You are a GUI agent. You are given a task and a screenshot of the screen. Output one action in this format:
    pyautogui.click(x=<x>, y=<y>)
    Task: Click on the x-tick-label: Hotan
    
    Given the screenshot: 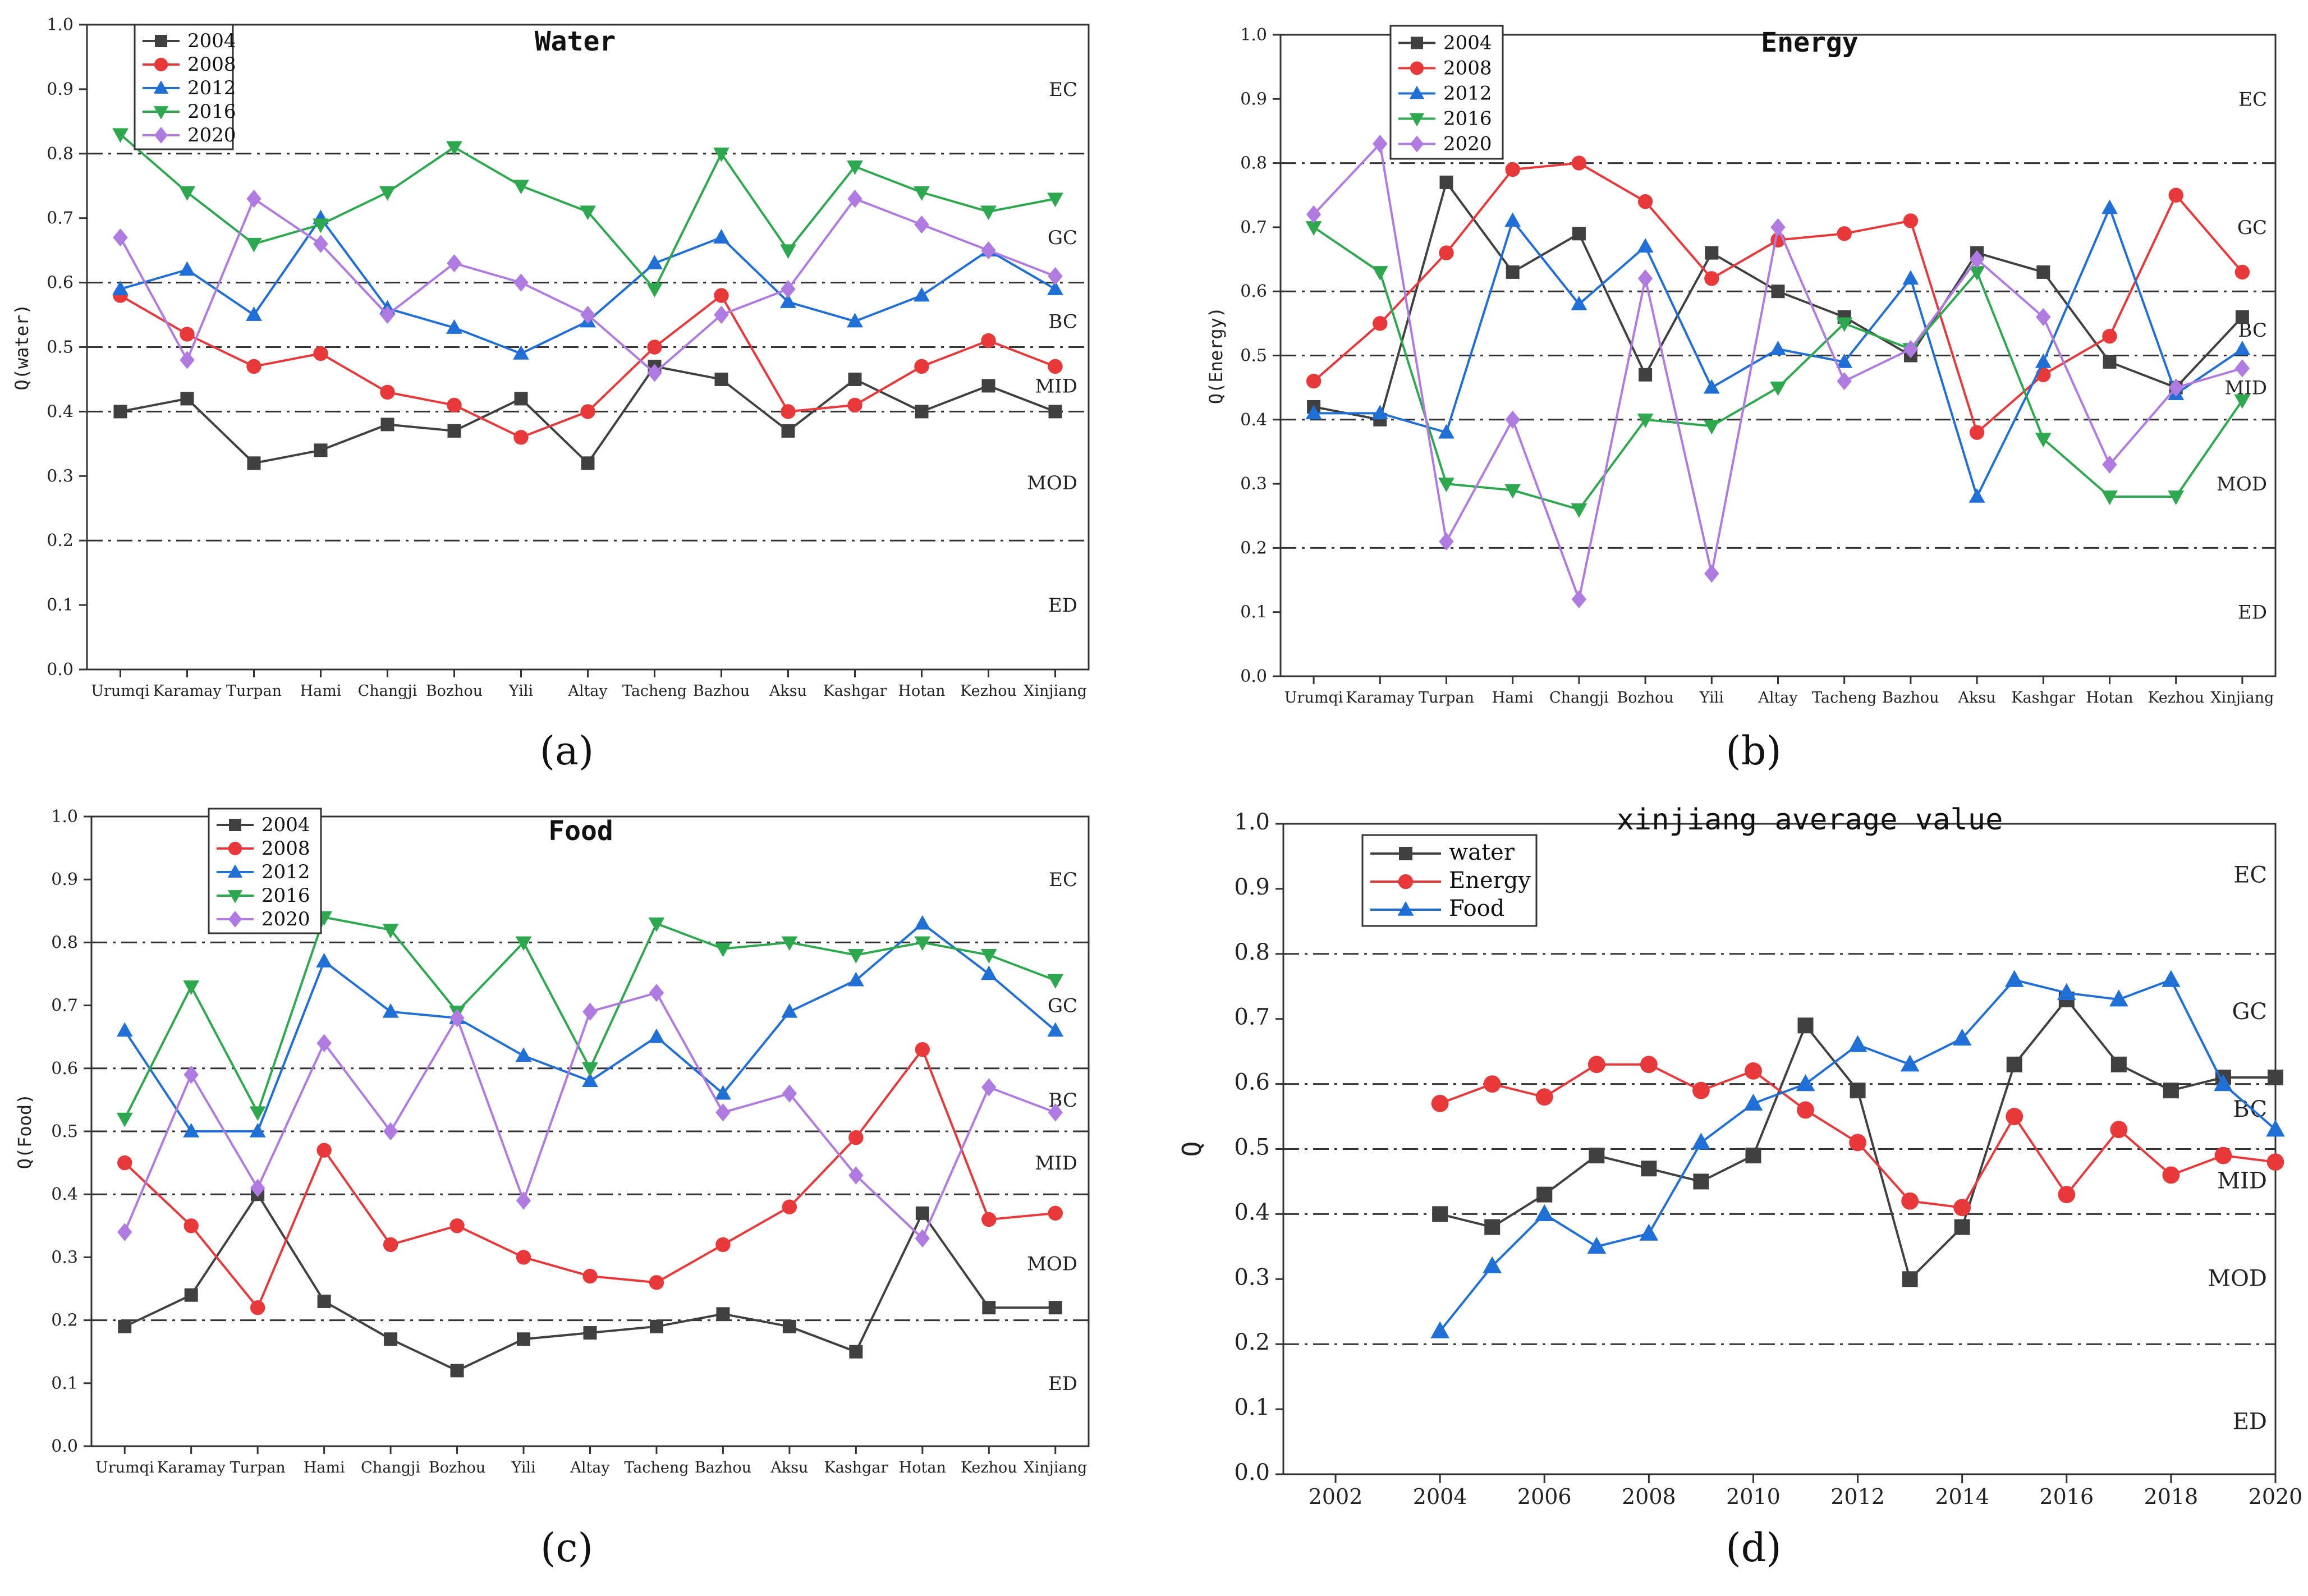 What is the action you would take?
    pyautogui.click(x=922, y=1467)
    